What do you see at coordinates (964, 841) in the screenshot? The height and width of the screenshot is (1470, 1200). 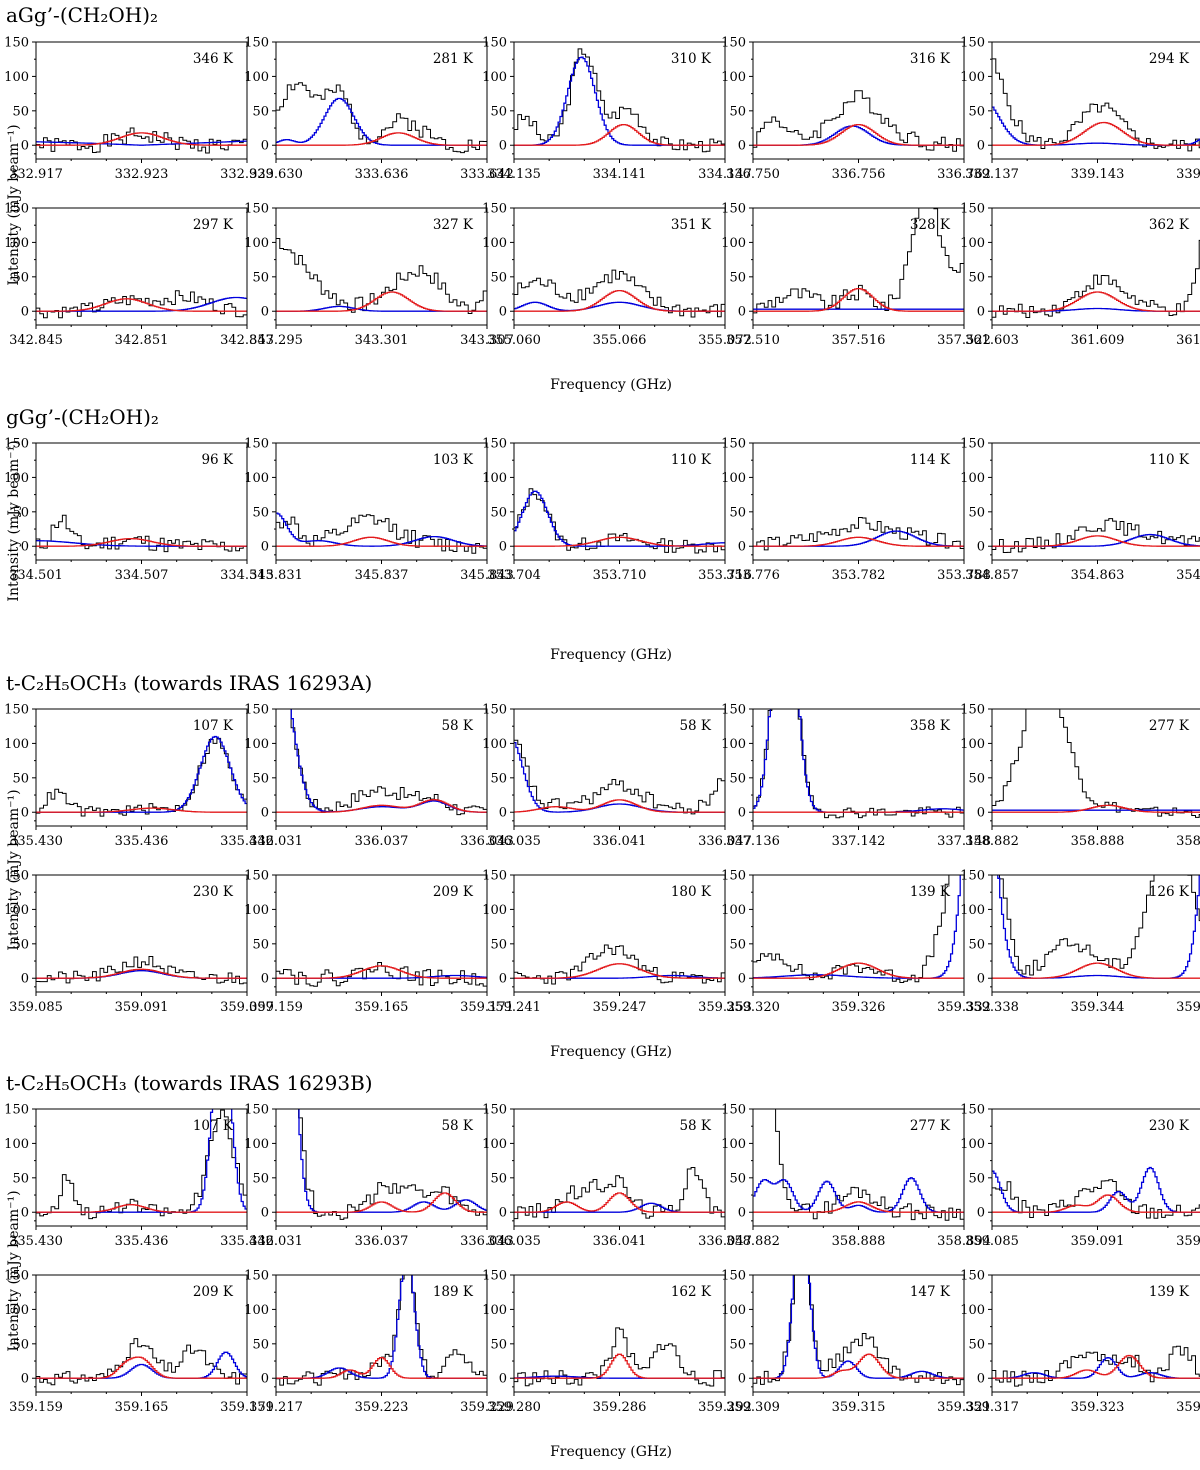 I see `x-tick-label: 337.148` at bounding box center [964, 841].